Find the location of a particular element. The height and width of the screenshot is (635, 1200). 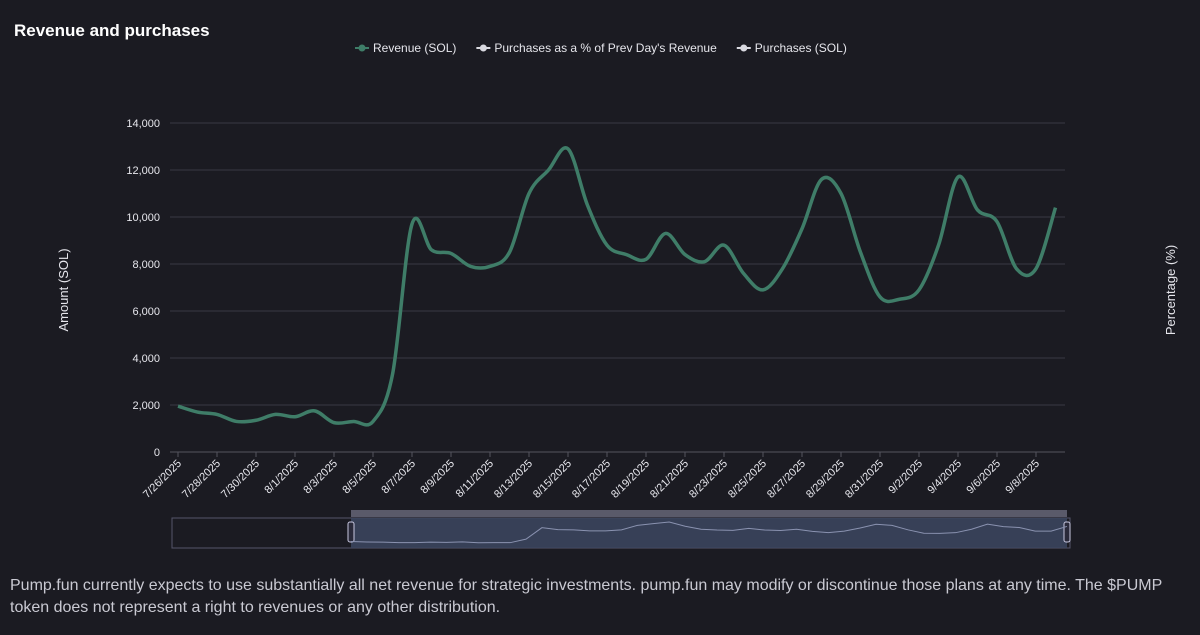

zoom-bar is located at coordinates (709, 513).